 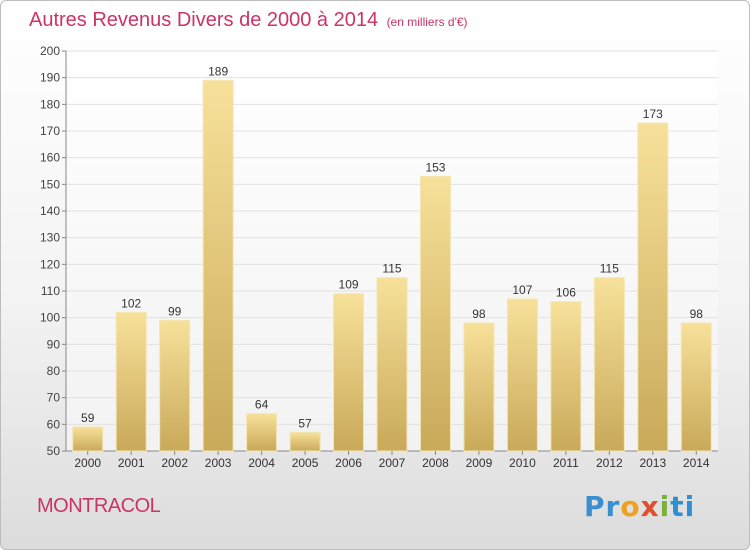 I want to click on bar-2000, so click(x=88, y=439).